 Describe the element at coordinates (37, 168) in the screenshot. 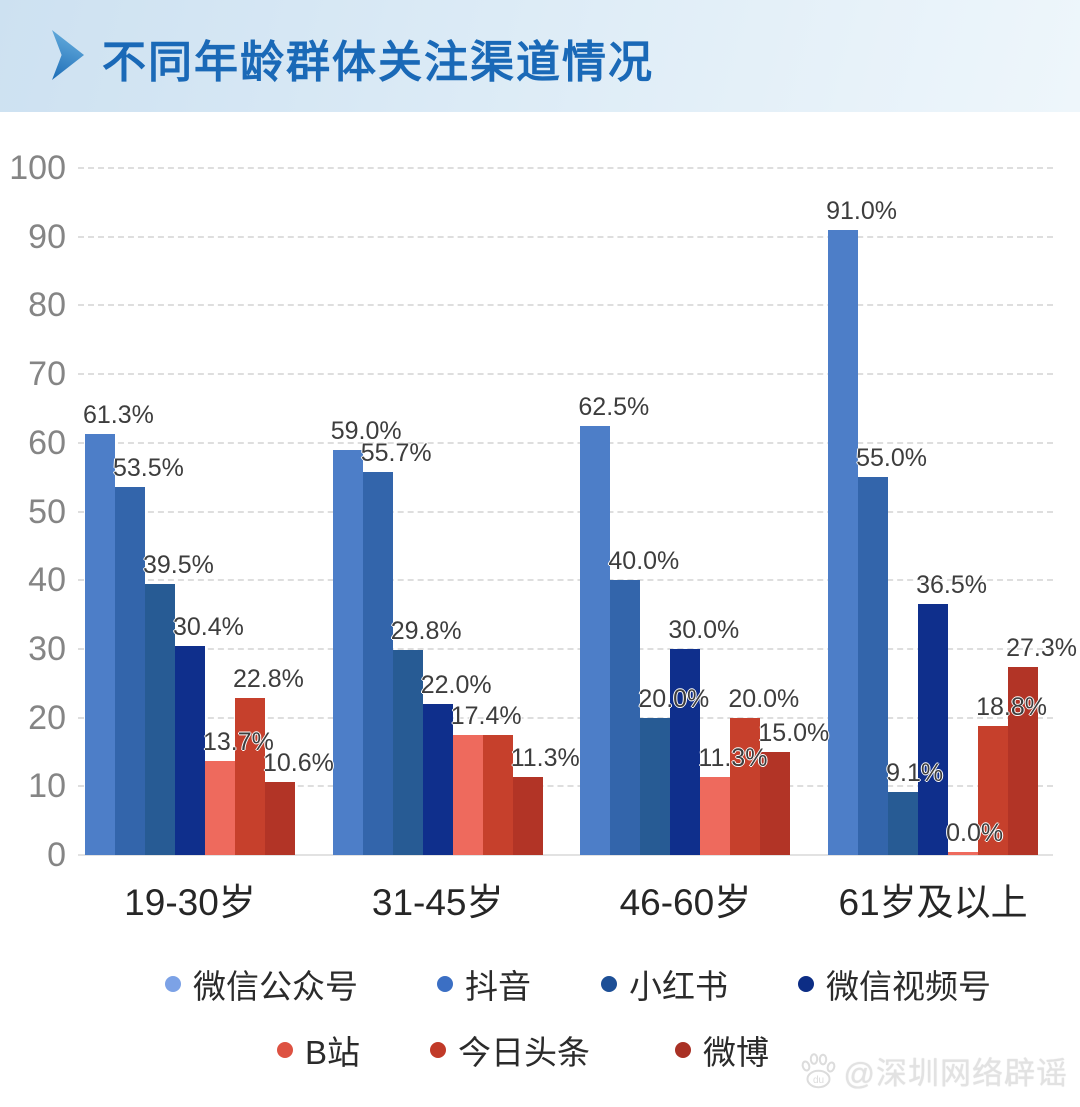

I see `y-tick-100: 100` at that location.